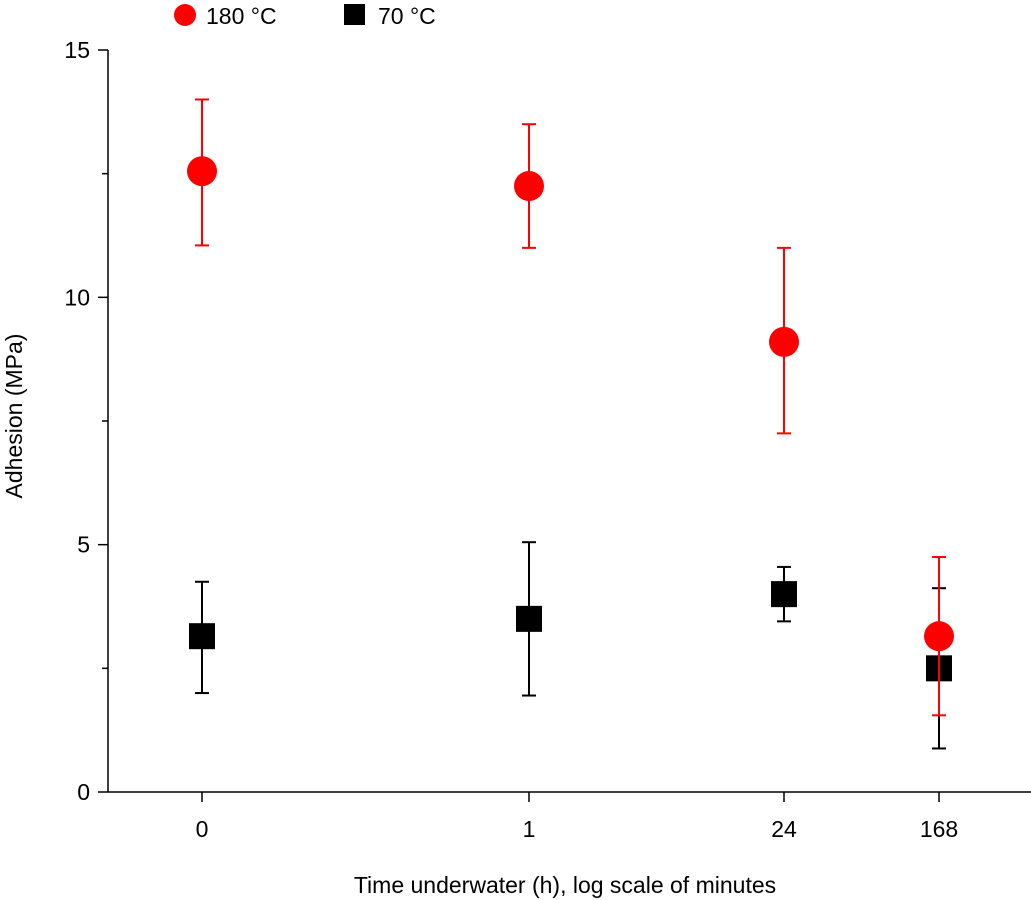  What do you see at coordinates (784, 829) in the screenshot?
I see `x-tick-label: 24` at bounding box center [784, 829].